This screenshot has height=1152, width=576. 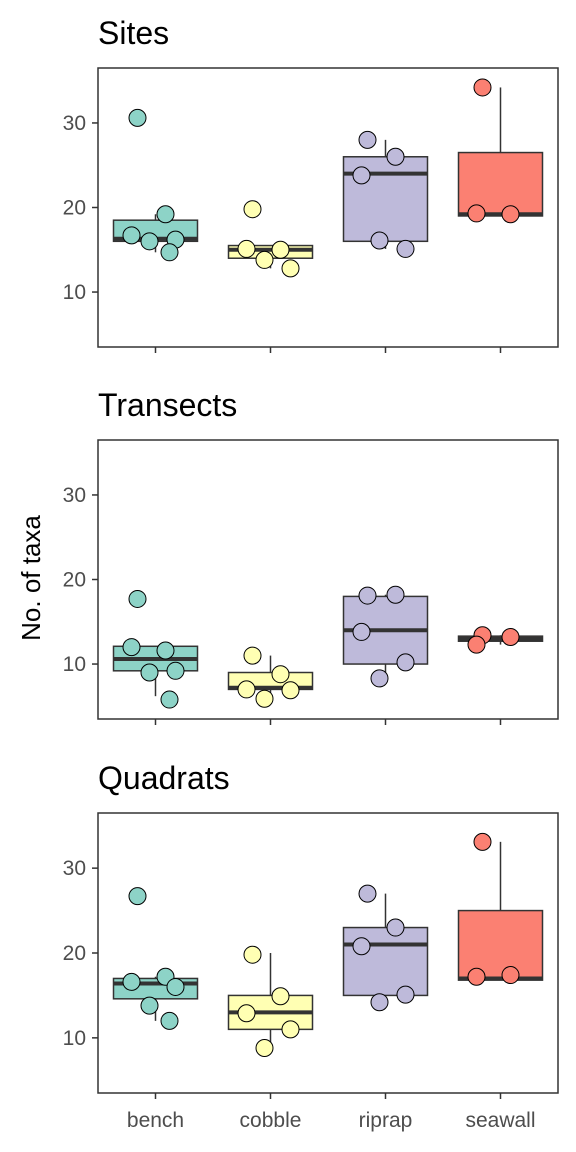 I want to click on iqr-box, so click(x=385, y=961).